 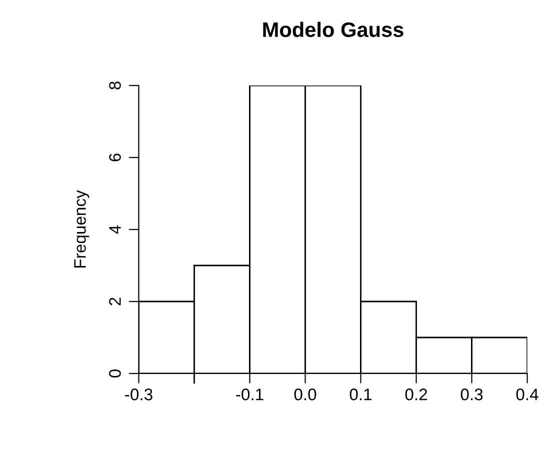 I want to click on x-tick-label: 0.1, so click(x=361, y=394).